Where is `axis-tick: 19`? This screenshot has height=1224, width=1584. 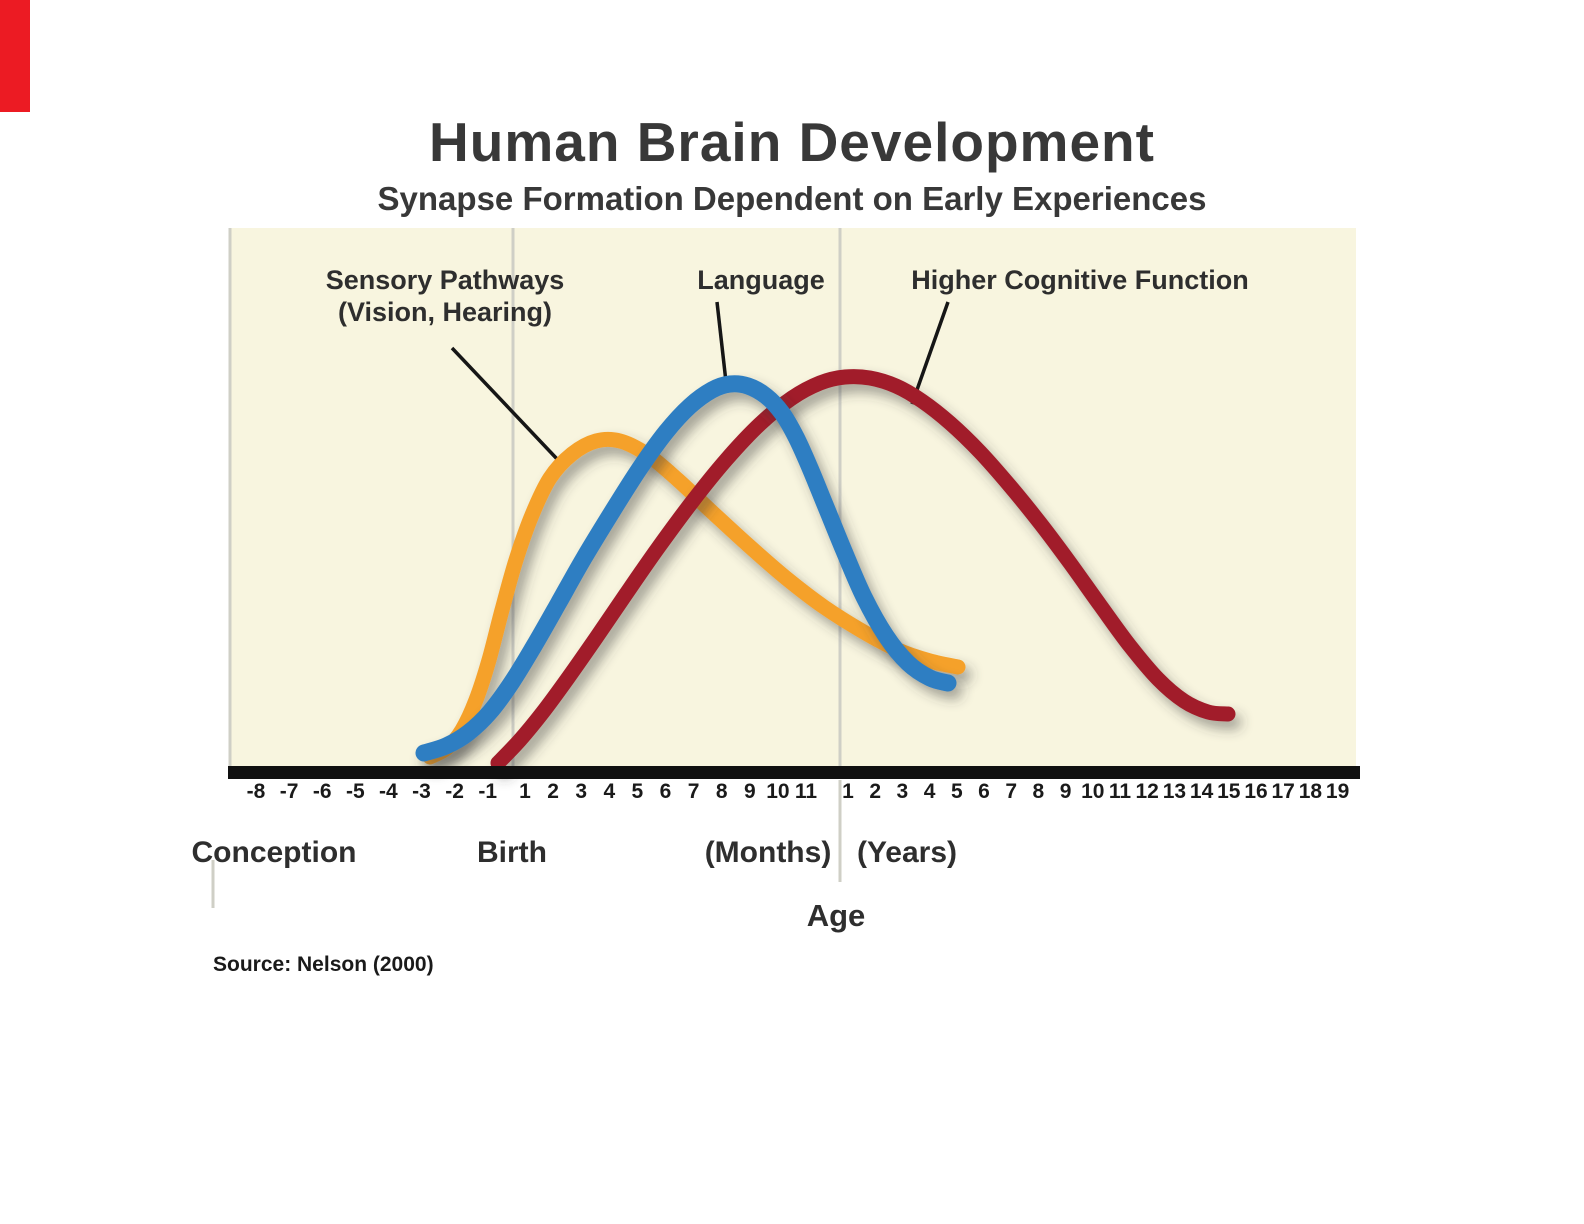
axis-tick: 19 is located at coordinates (1337, 791).